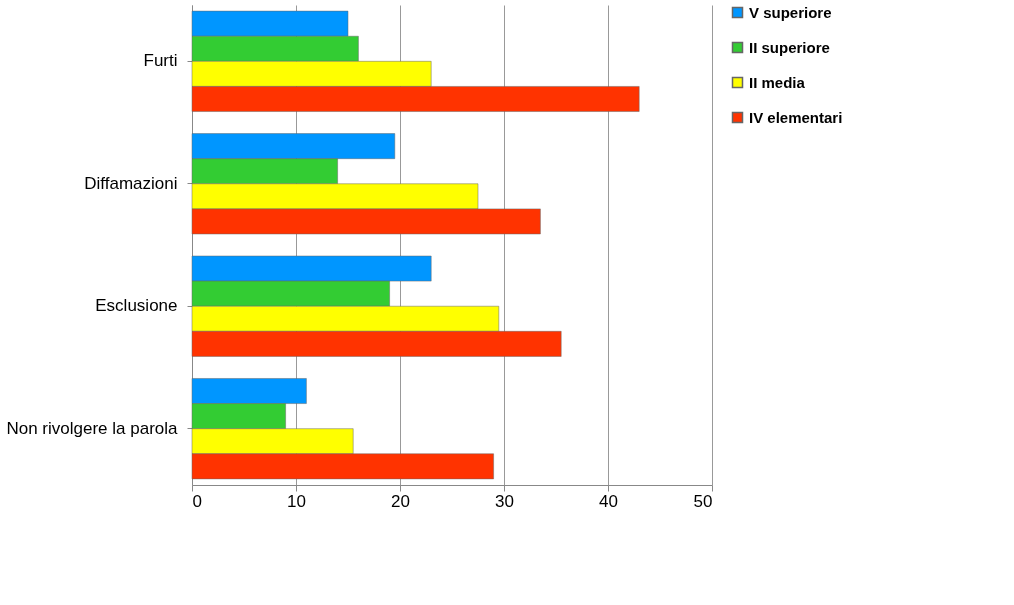 This screenshot has height=605, width=1014. I want to click on x-tick-label: 40, so click(608, 501).